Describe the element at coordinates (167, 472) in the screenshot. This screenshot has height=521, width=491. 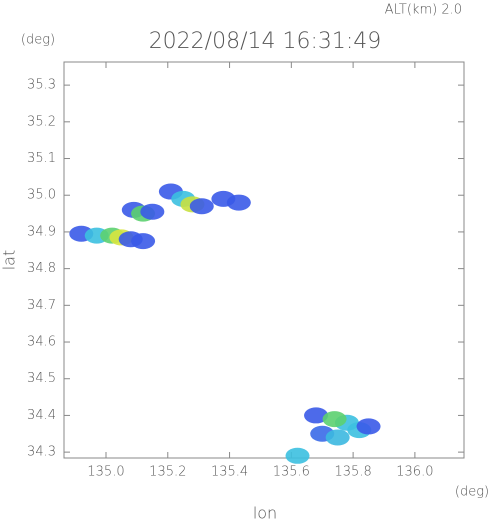
I see `x-tick-label: 135.2` at that location.